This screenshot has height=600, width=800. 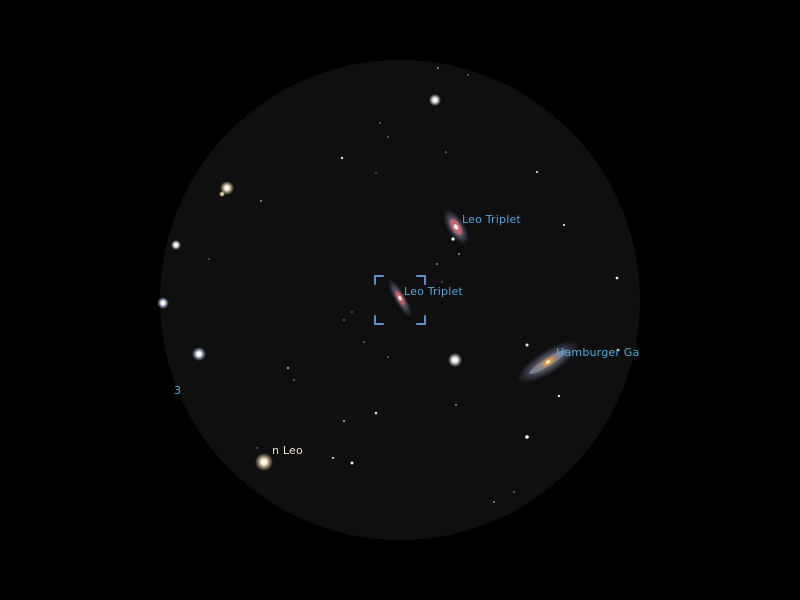 I want to click on top-edge, so click(x=400, y=4).